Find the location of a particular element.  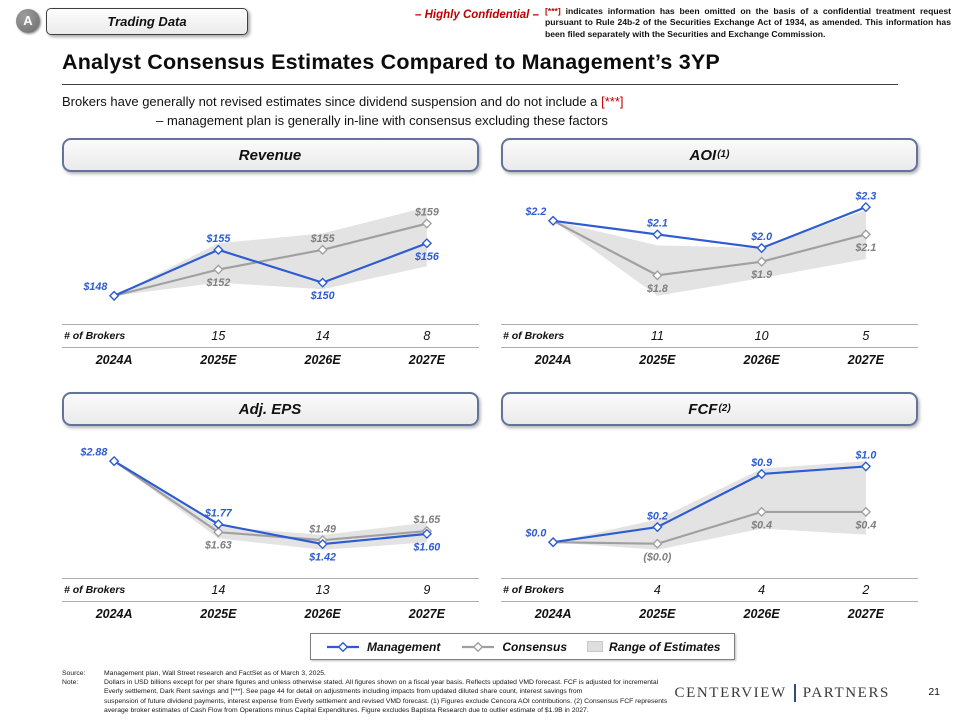

chart-title-revenue: Revenue is located at coordinates (270, 155).